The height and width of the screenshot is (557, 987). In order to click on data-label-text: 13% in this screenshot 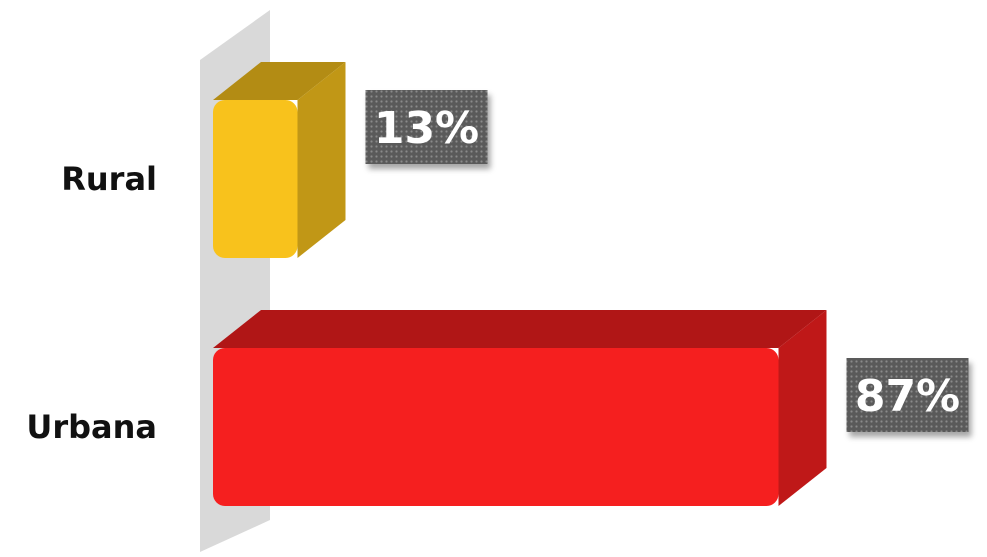, I will do `click(426, 128)`.